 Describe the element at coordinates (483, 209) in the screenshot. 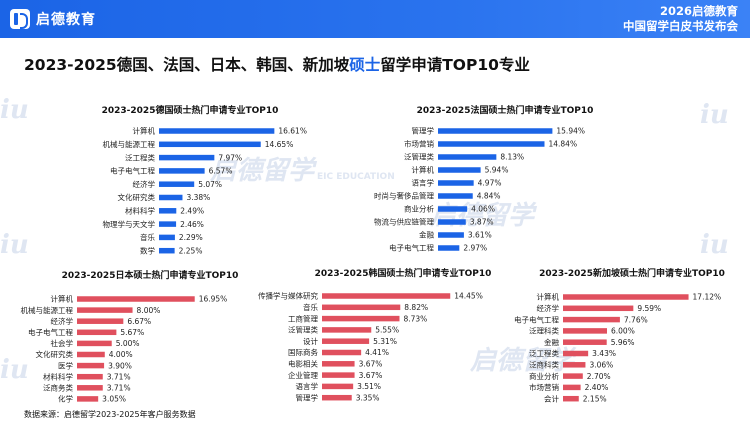

I see `data-label: 4.06%` at that location.